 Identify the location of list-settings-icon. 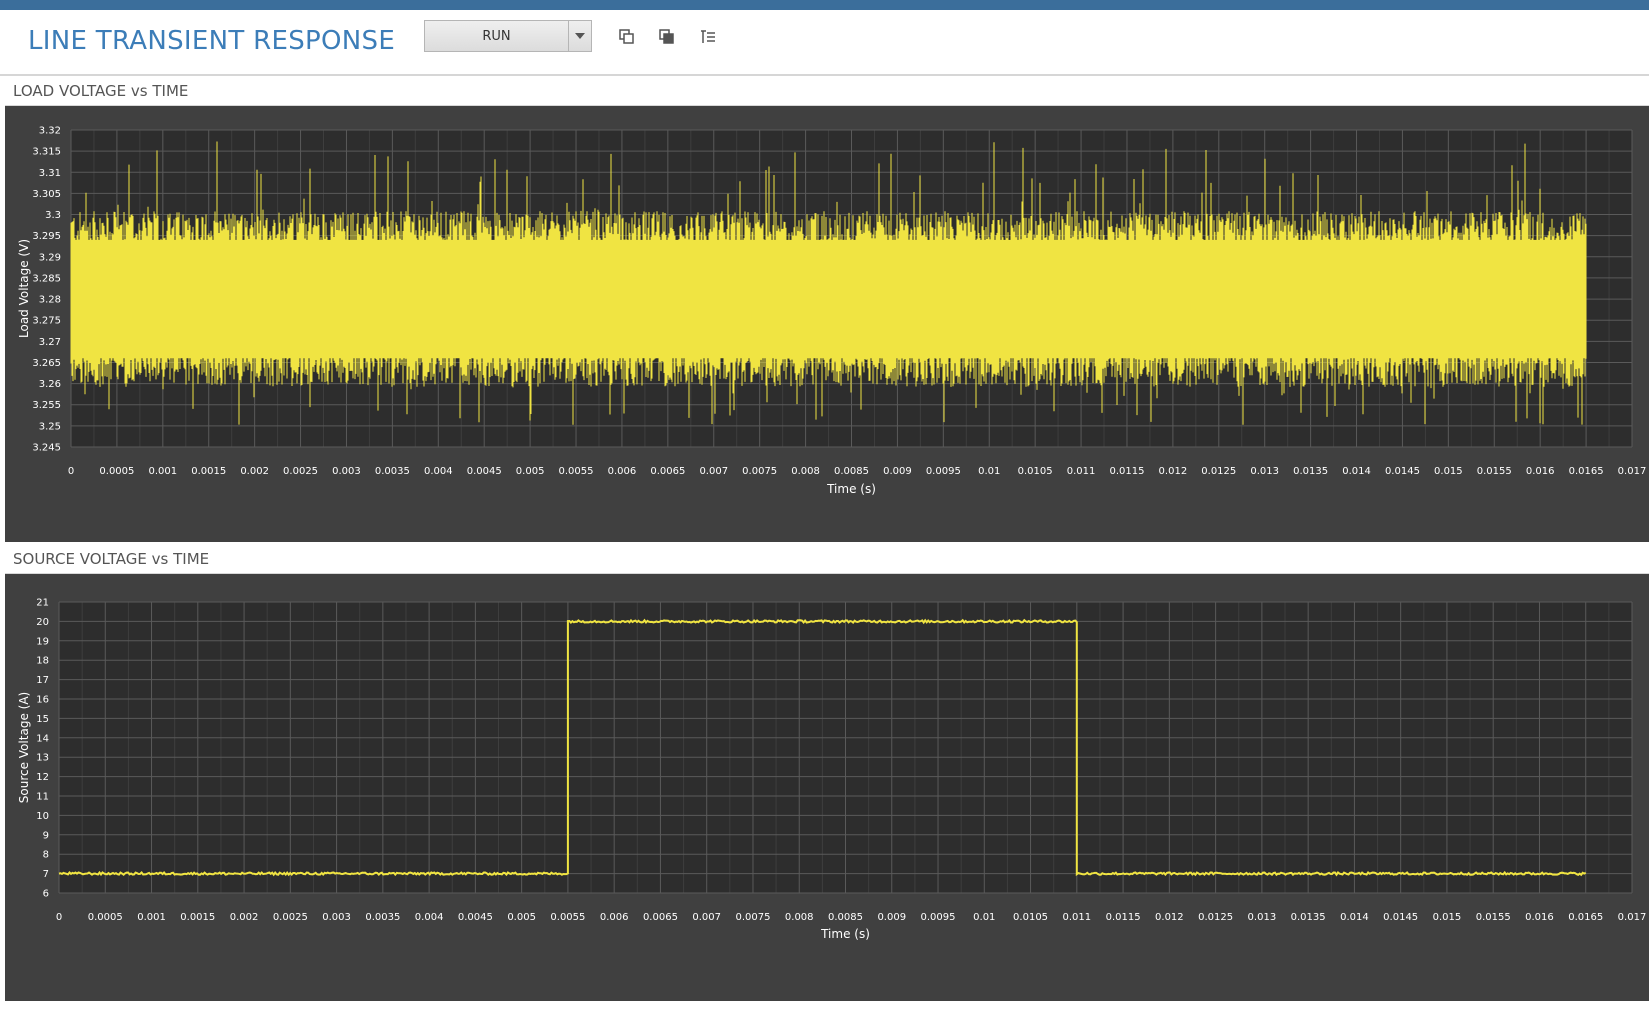
(708, 37).